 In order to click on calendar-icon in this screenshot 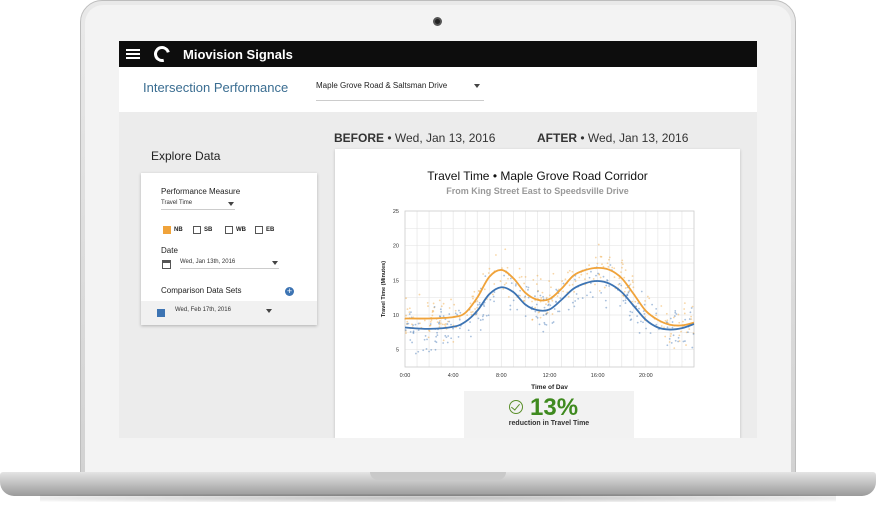, I will do `click(166, 264)`.